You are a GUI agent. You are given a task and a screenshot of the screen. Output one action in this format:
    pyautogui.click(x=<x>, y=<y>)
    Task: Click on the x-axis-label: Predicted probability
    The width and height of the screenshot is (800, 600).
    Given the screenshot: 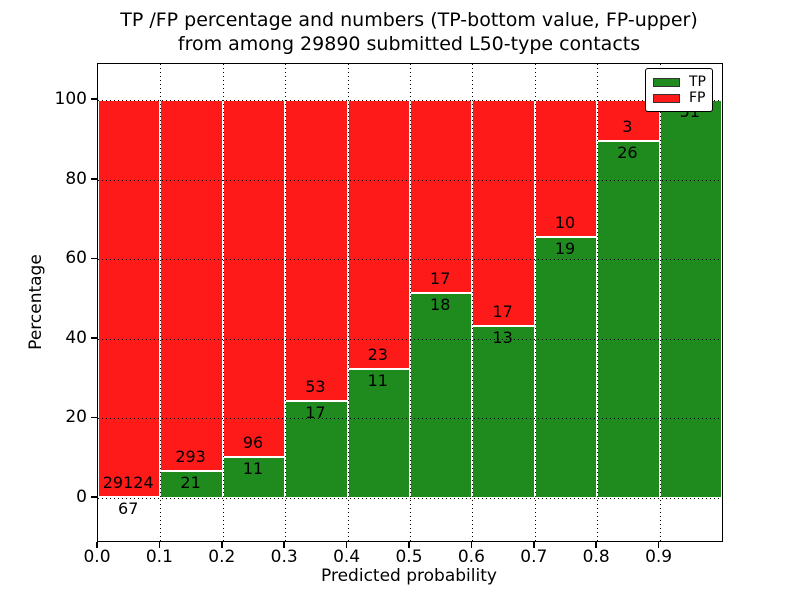 What is the action you would take?
    pyautogui.click(x=409, y=576)
    